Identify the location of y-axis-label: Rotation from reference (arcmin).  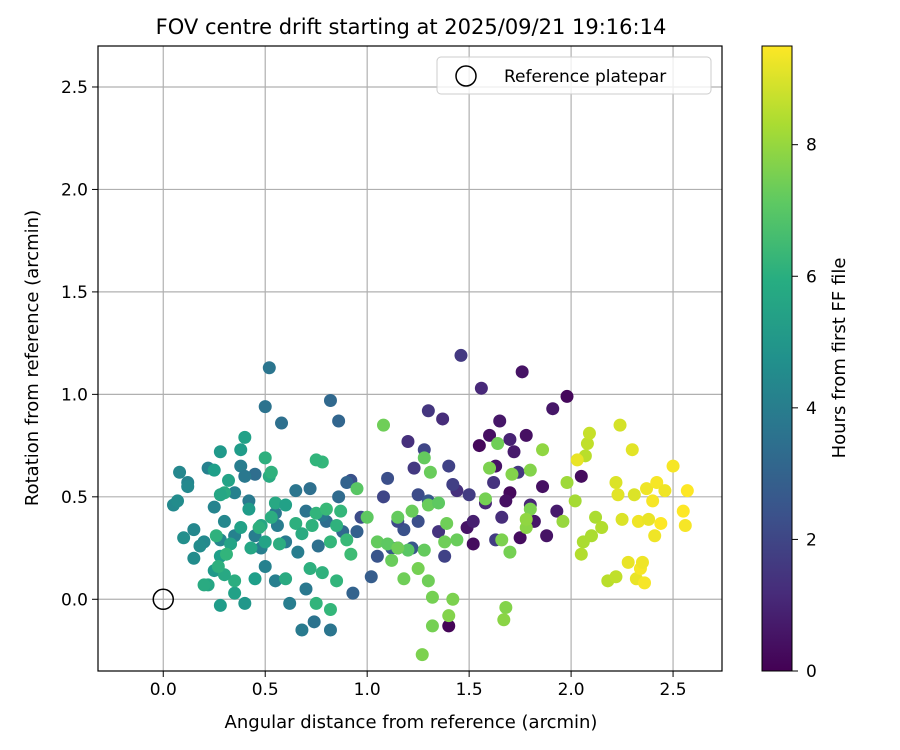
(32, 358).